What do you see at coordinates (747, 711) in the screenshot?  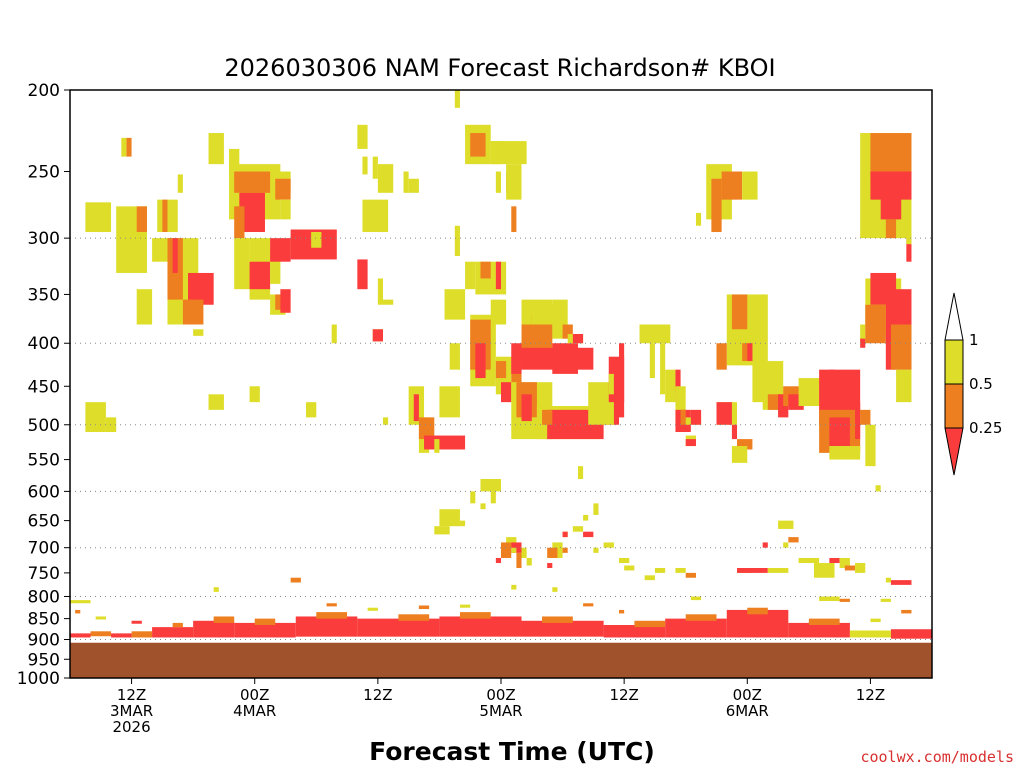 I see `x-tick-label: 6MAR` at bounding box center [747, 711].